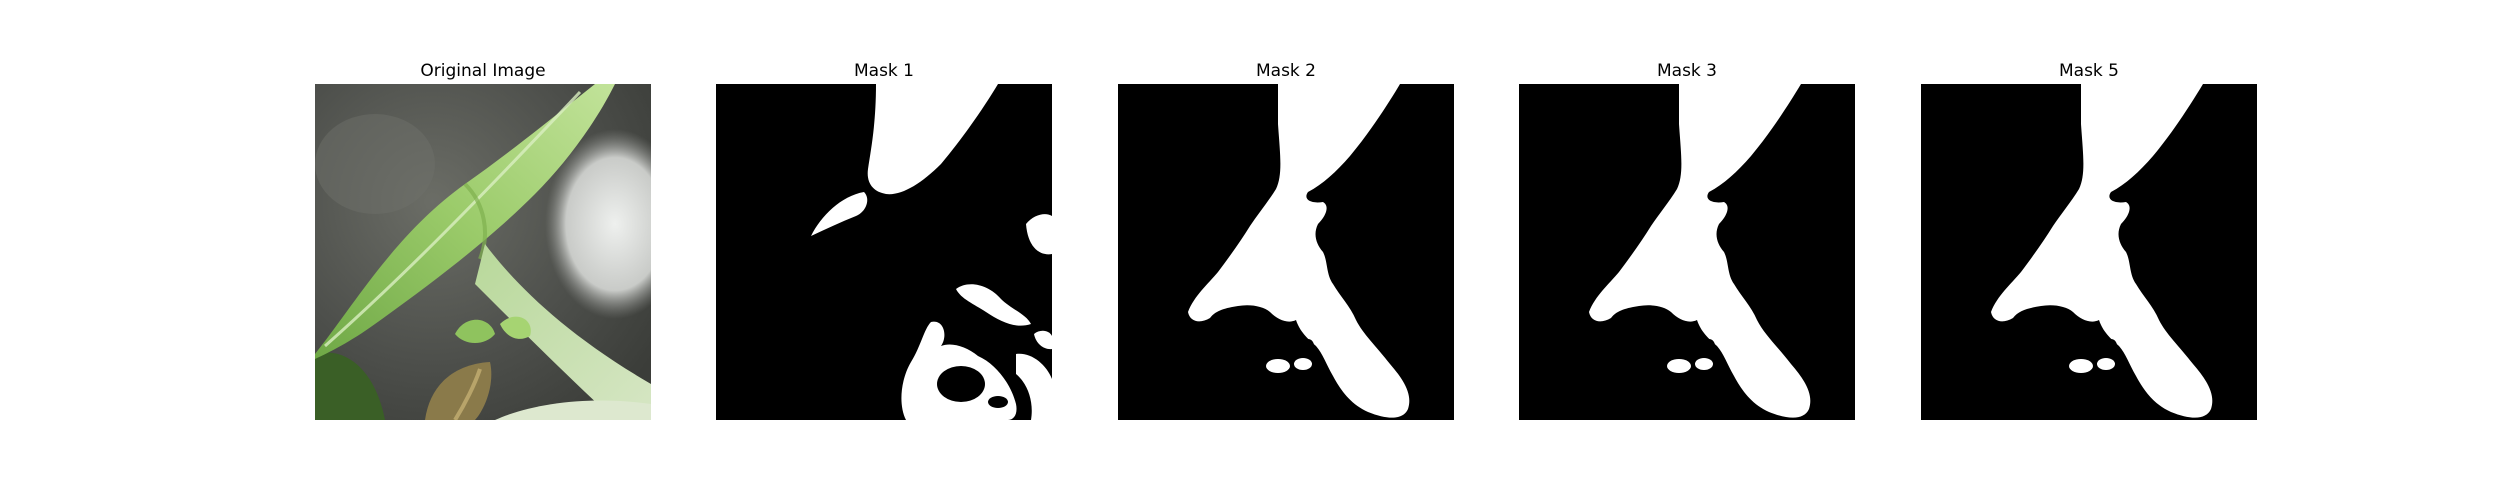  Describe the element at coordinates (1286, 252) in the screenshot. I see `mask-2-image` at that location.